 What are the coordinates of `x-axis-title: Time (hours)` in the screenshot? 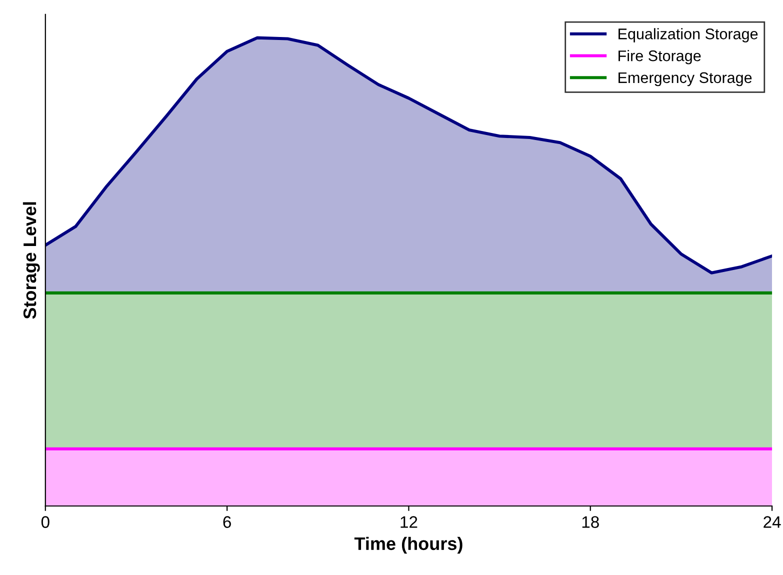 It's located at (408, 545).